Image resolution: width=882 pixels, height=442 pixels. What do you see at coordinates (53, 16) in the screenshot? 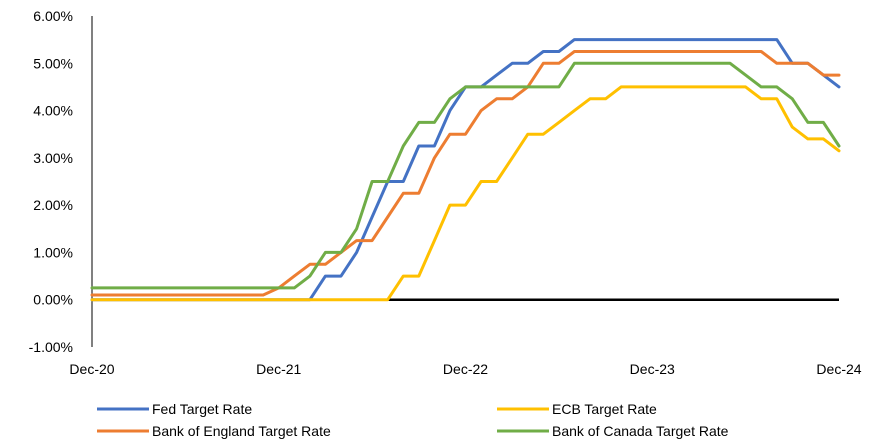
I see `y-tick-label: 6.00%` at bounding box center [53, 16].